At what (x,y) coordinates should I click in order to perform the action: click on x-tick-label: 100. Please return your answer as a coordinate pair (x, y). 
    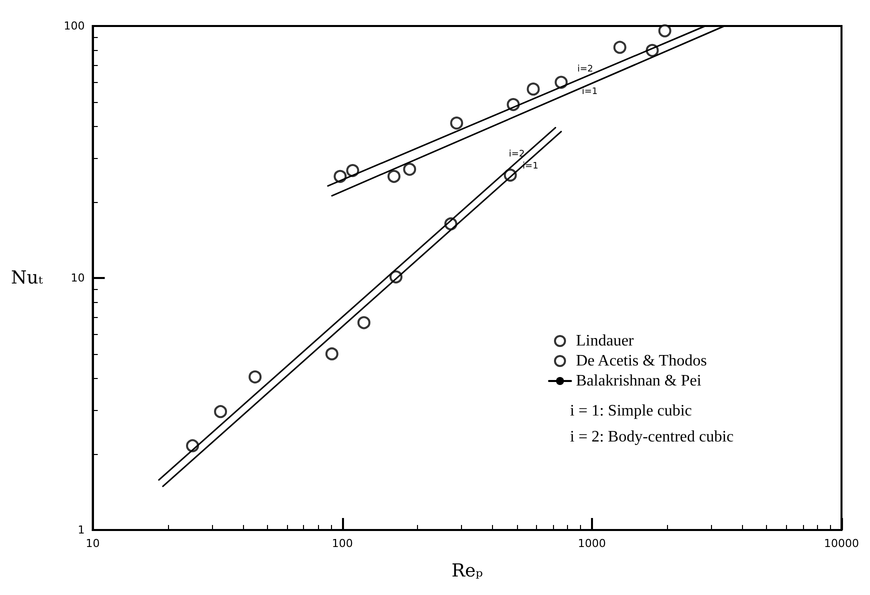
    Looking at the image, I should click on (342, 543).